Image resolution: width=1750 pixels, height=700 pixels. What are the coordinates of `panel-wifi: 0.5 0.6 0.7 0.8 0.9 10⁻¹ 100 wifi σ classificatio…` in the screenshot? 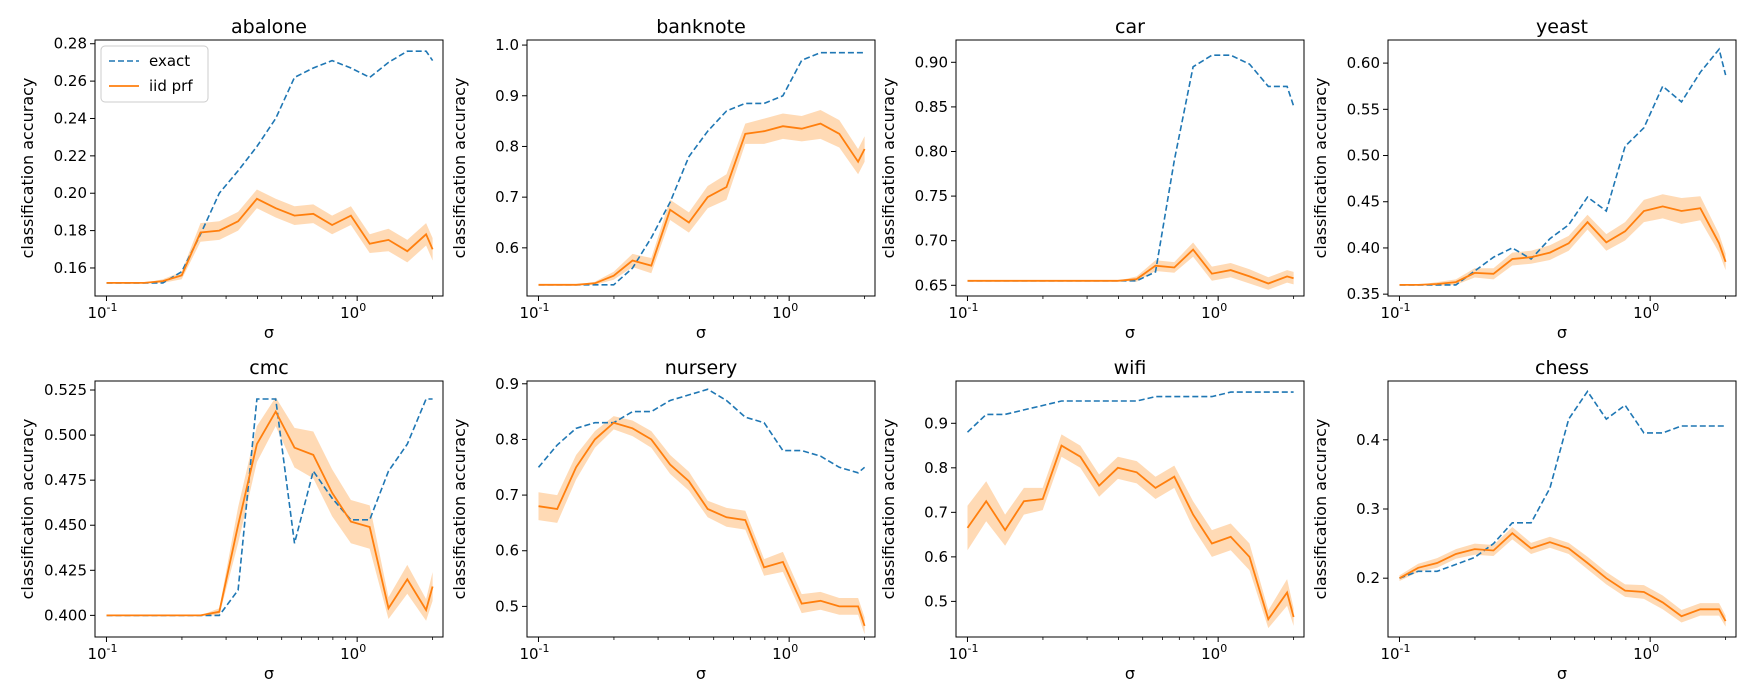 It's located at (1092, 520).